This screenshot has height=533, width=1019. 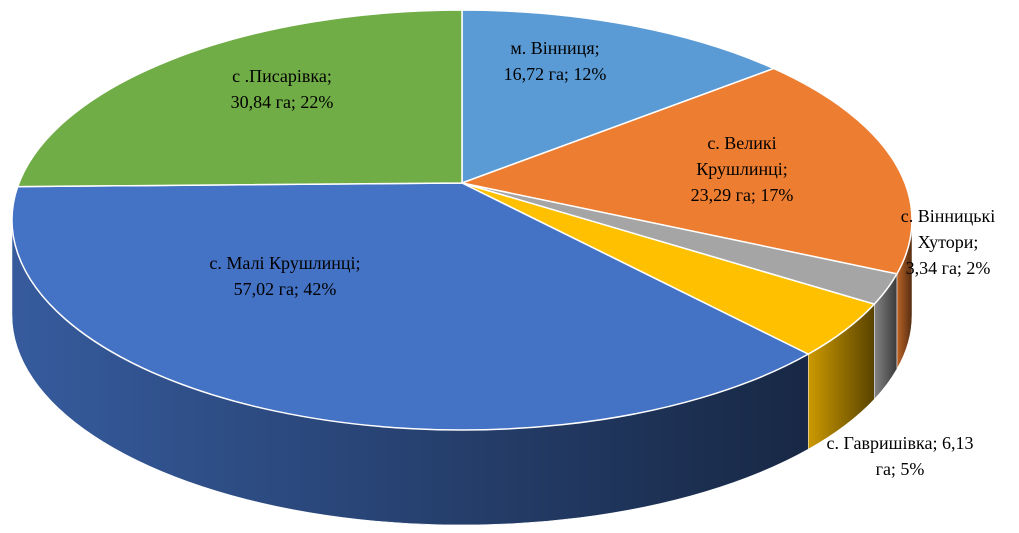 I want to click on data-label: с. Вінницькі, so click(x=948, y=216).